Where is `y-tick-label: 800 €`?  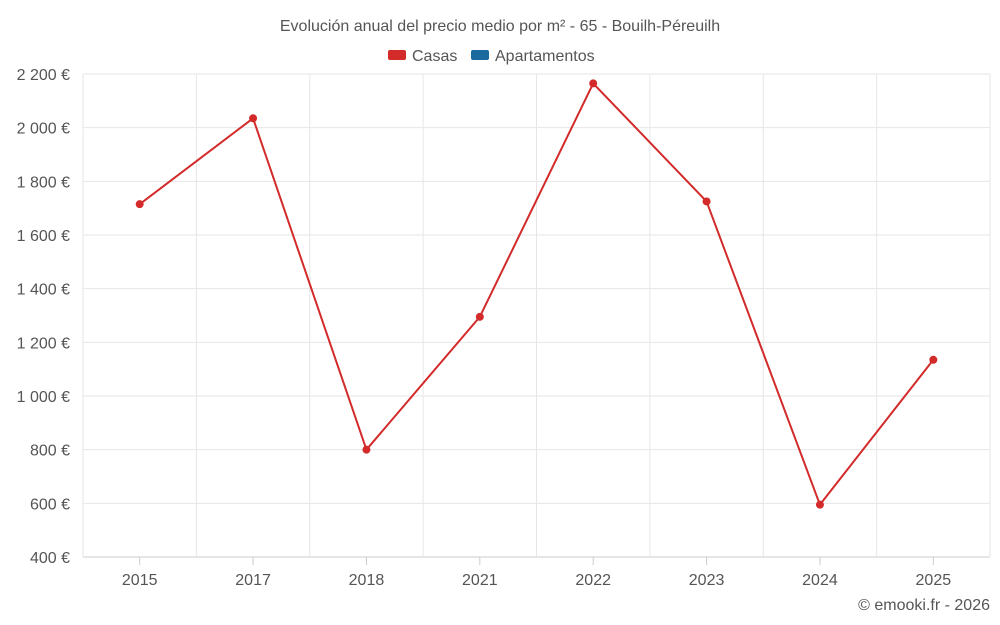 y-tick-label: 800 € is located at coordinates (50, 451).